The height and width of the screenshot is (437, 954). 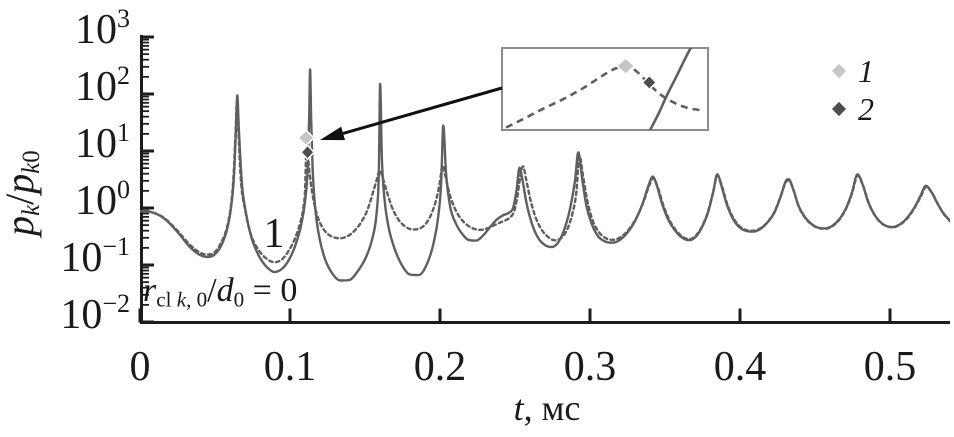 I want to click on y-tick-label: 10⁻², so click(x=95, y=313).